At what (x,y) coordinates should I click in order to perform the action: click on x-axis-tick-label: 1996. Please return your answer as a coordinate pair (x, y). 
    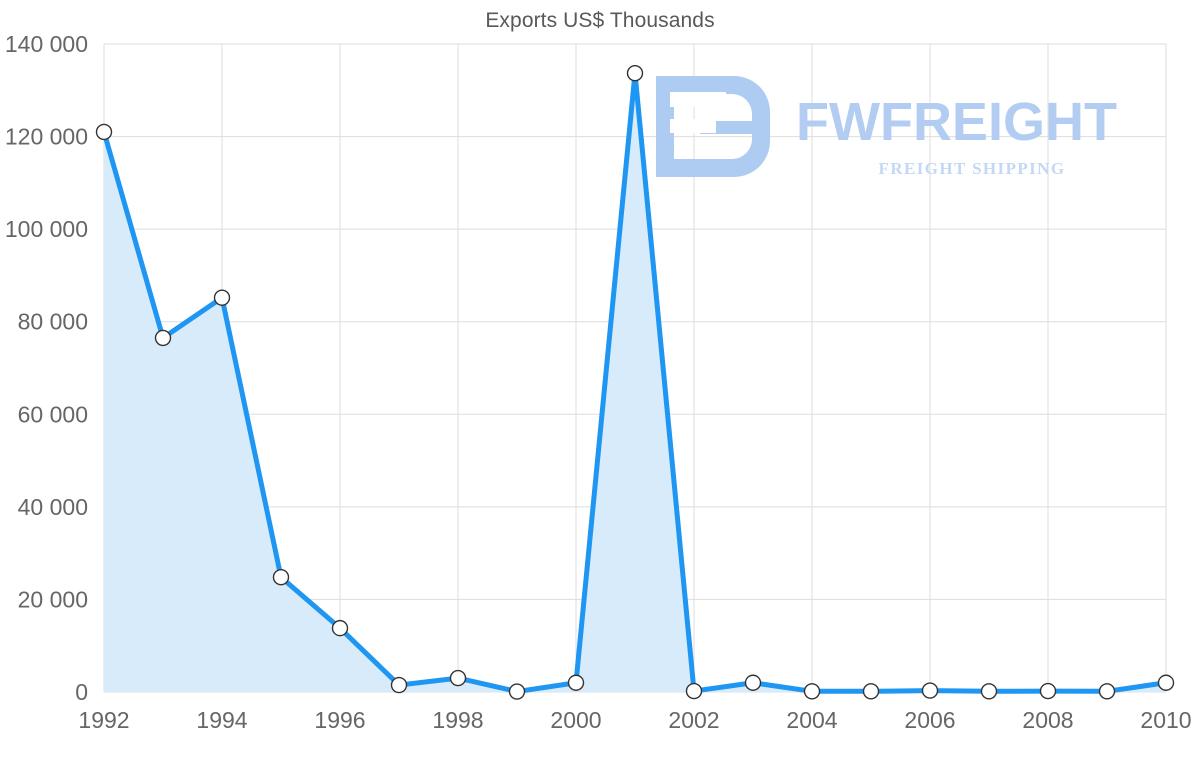
    Looking at the image, I should click on (339, 720).